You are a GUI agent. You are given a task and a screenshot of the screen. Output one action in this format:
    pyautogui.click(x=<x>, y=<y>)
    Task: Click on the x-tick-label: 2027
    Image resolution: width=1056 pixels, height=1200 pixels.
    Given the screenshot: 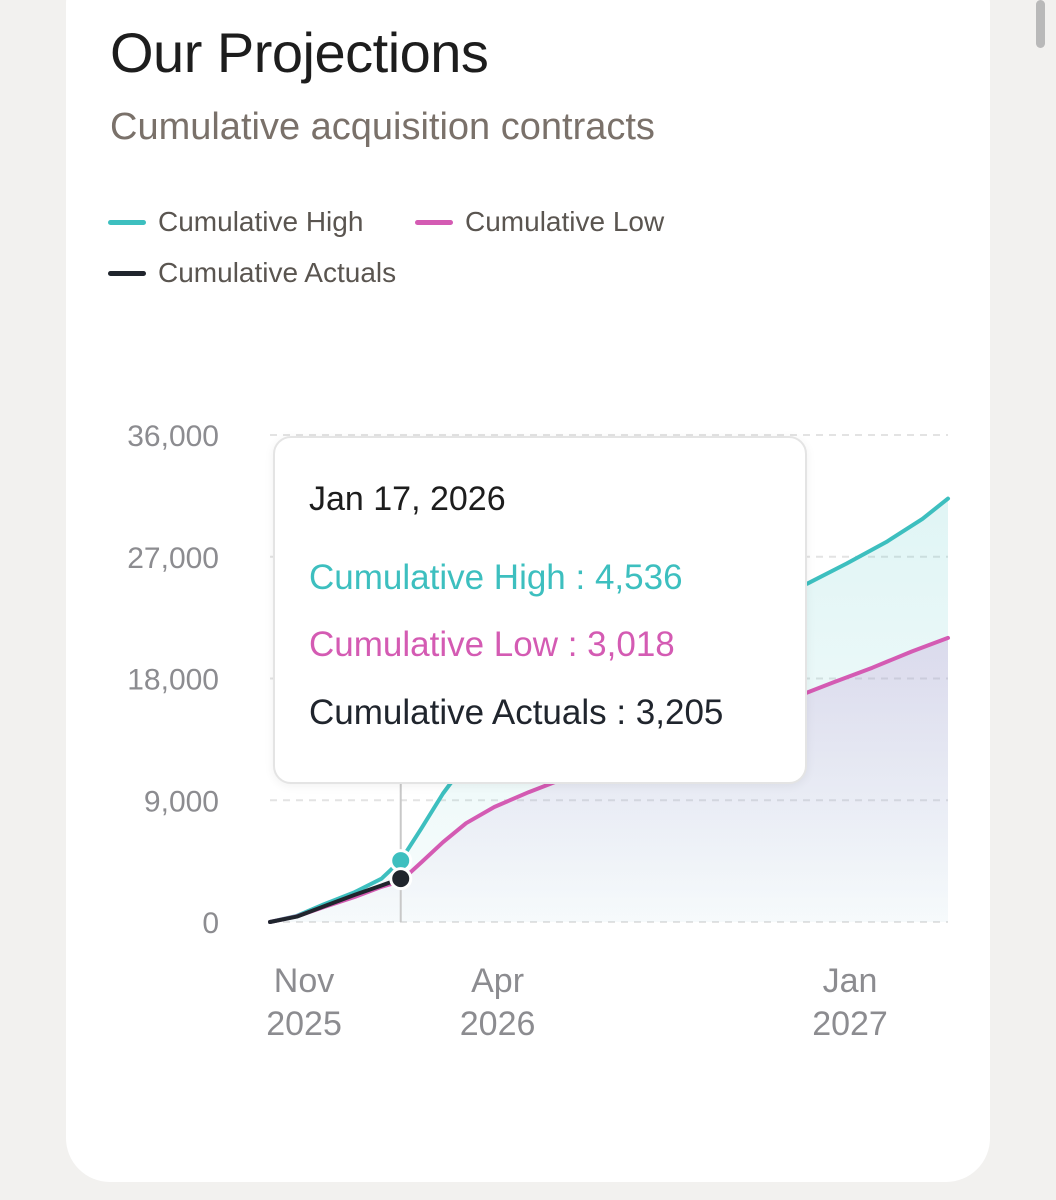 What is the action you would take?
    pyautogui.click(x=850, y=1024)
    